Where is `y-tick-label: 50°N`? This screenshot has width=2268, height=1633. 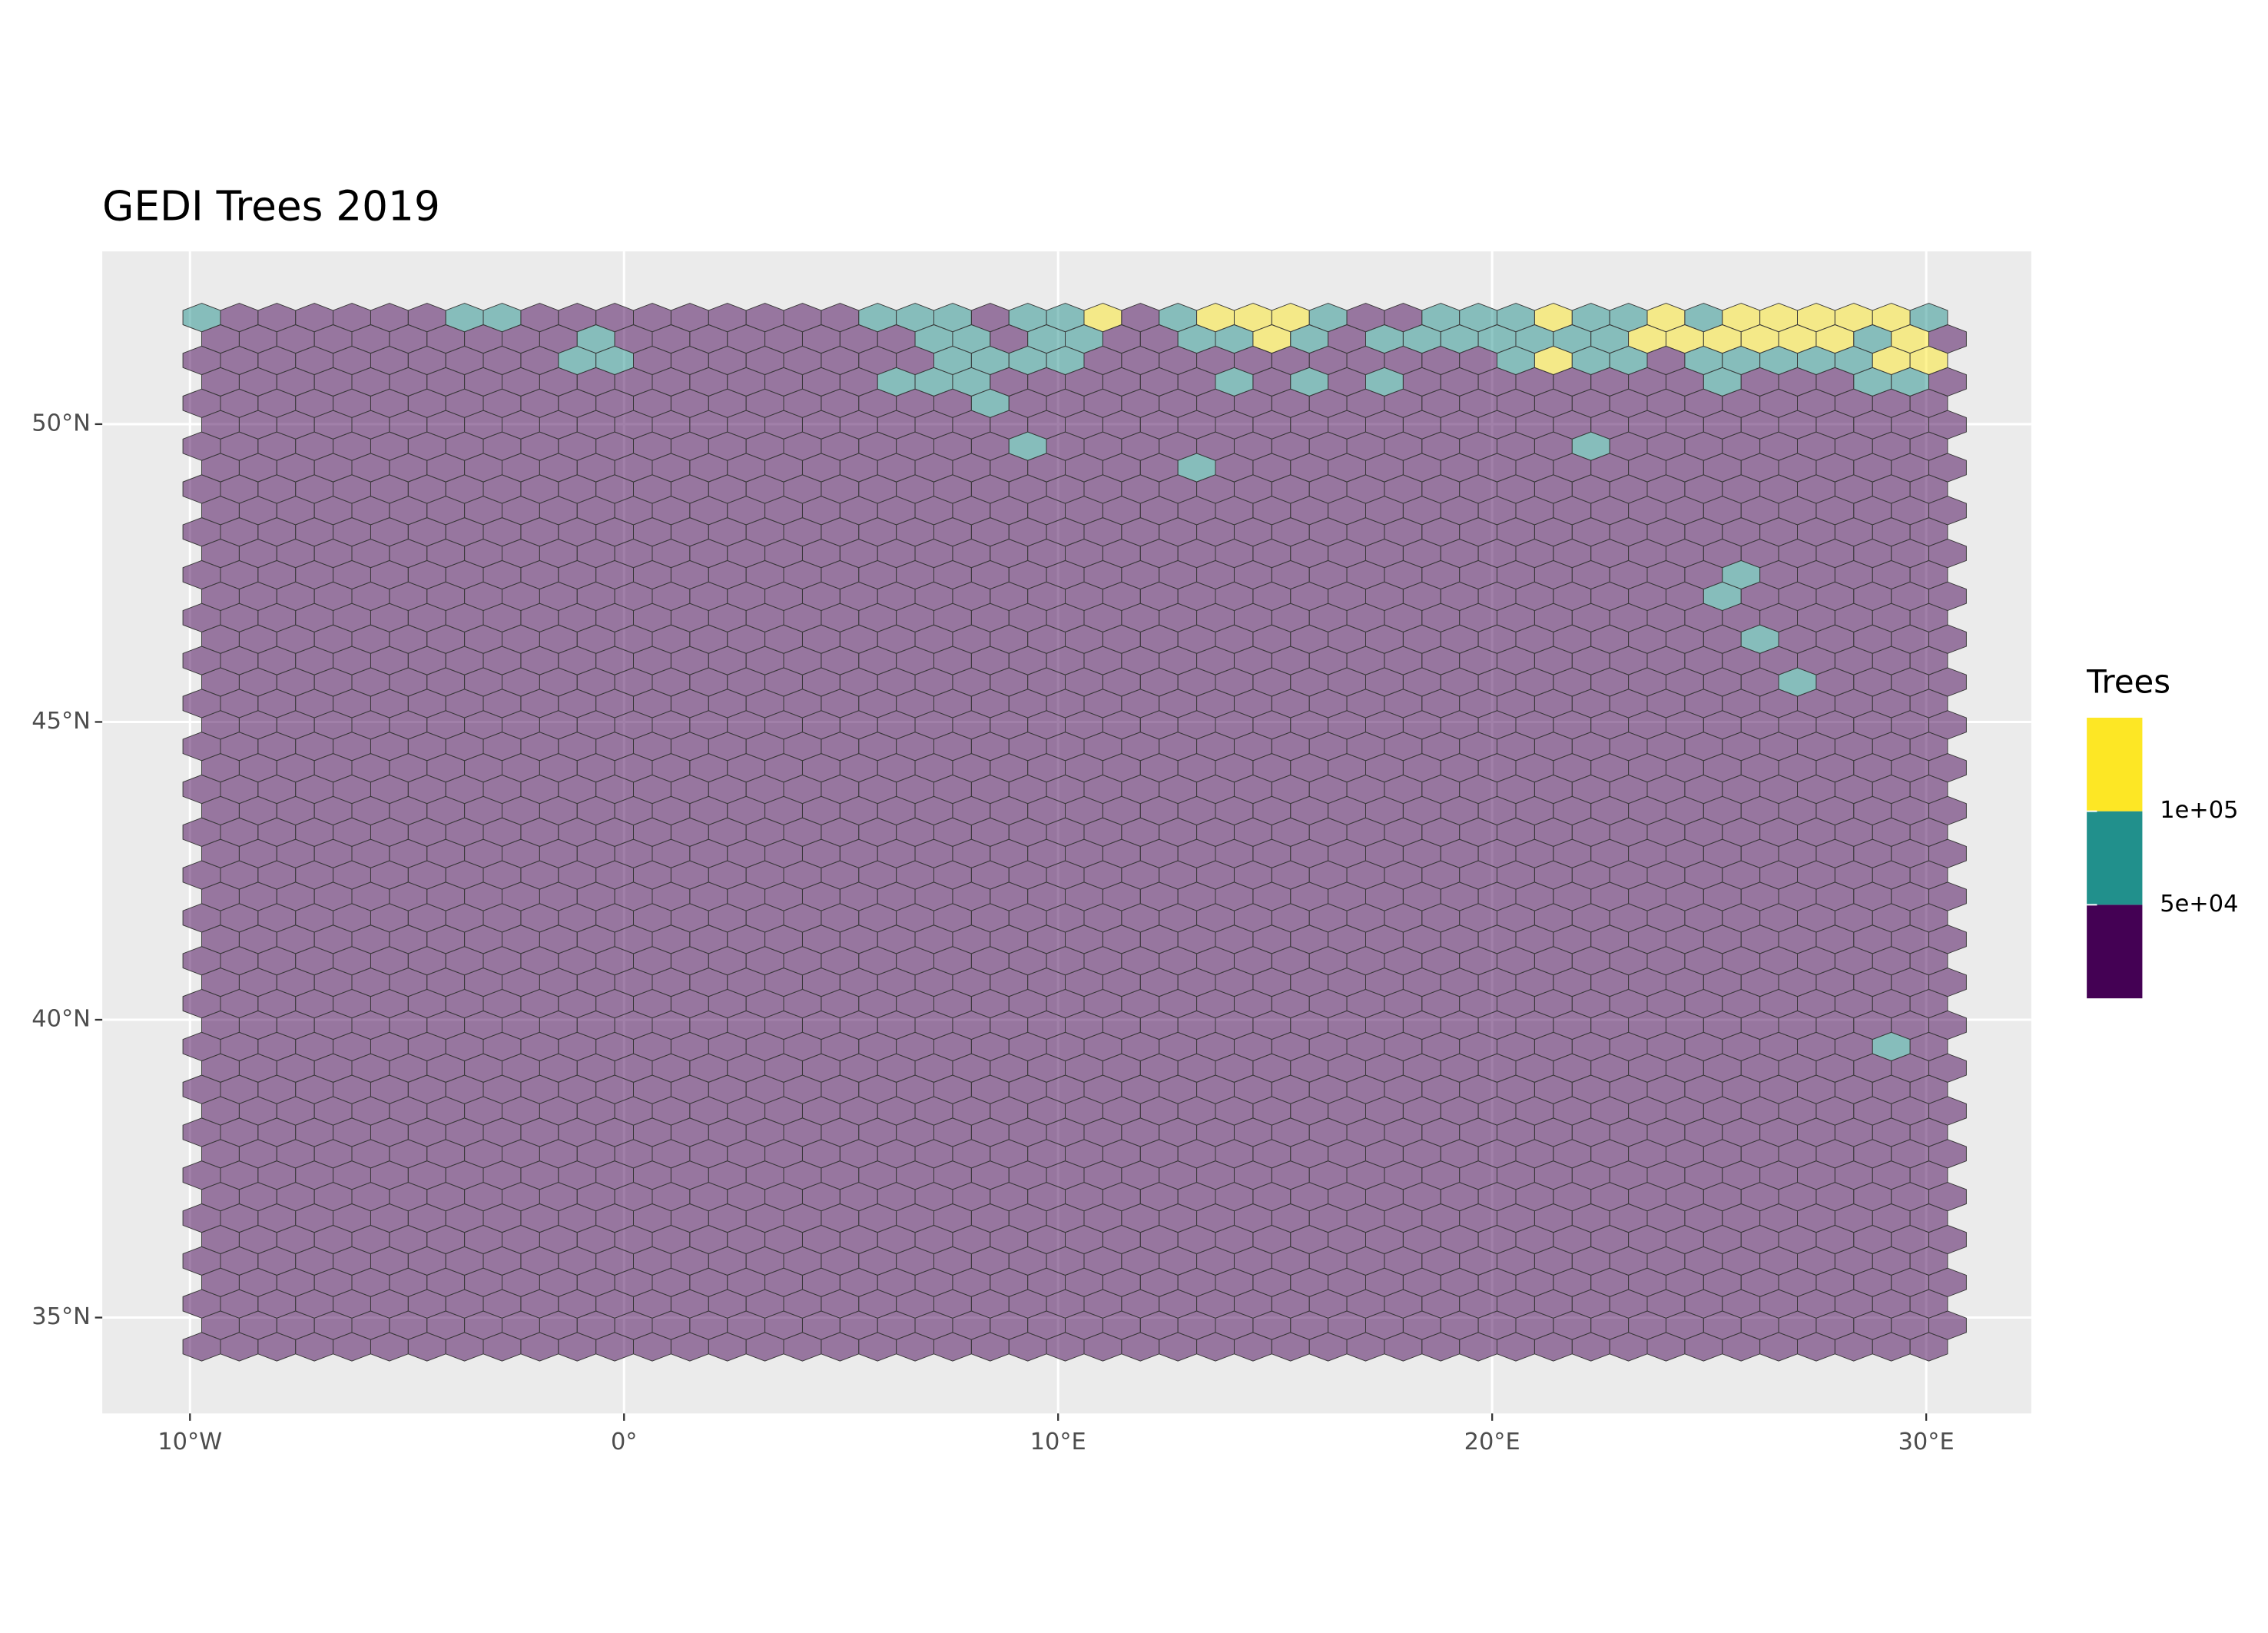
y-tick-label: 50°N is located at coordinates (62, 423).